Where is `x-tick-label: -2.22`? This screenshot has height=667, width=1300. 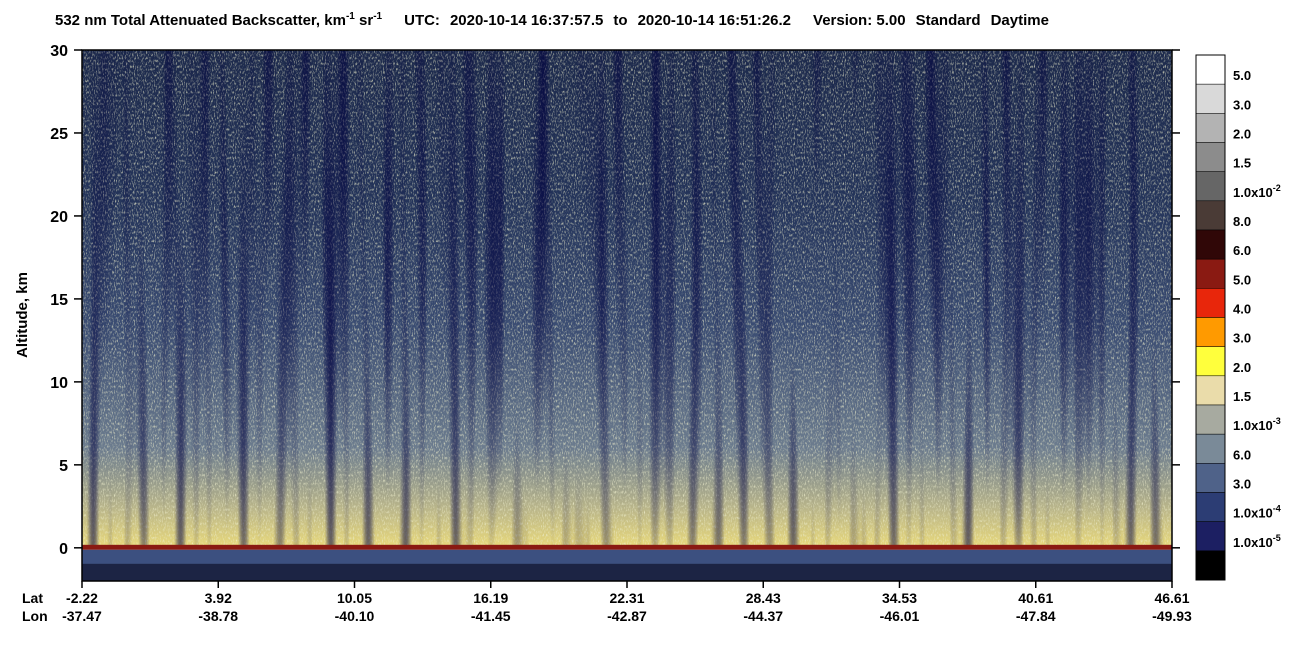
x-tick-label: -2.22 is located at coordinates (82, 598).